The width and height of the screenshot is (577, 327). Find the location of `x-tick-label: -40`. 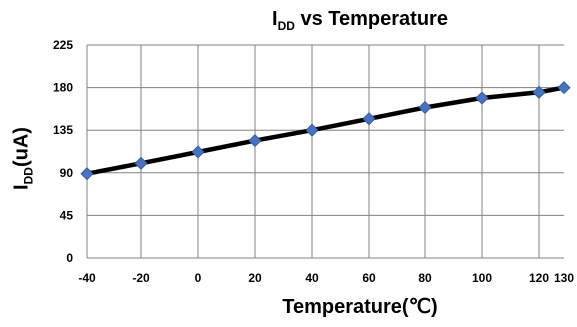

x-tick-label: -40 is located at coordinates (87, 278).